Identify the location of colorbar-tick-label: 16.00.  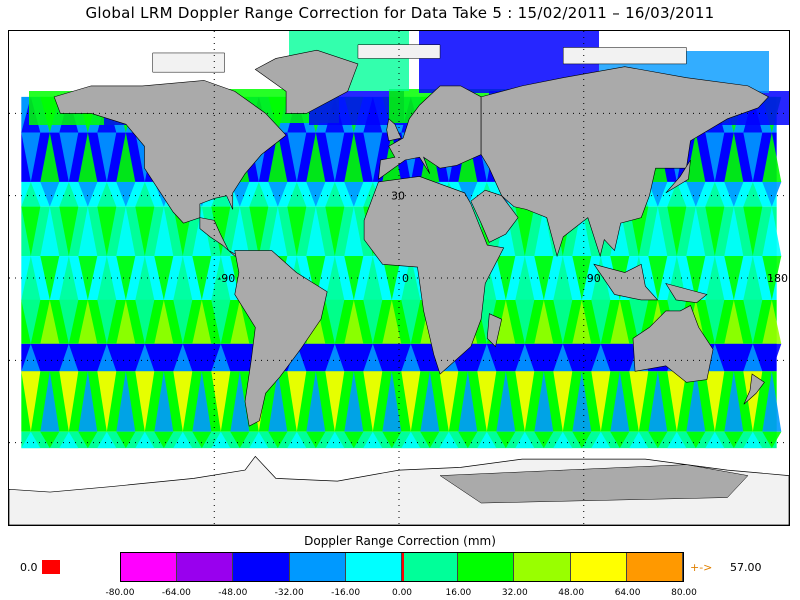
(458, 593).